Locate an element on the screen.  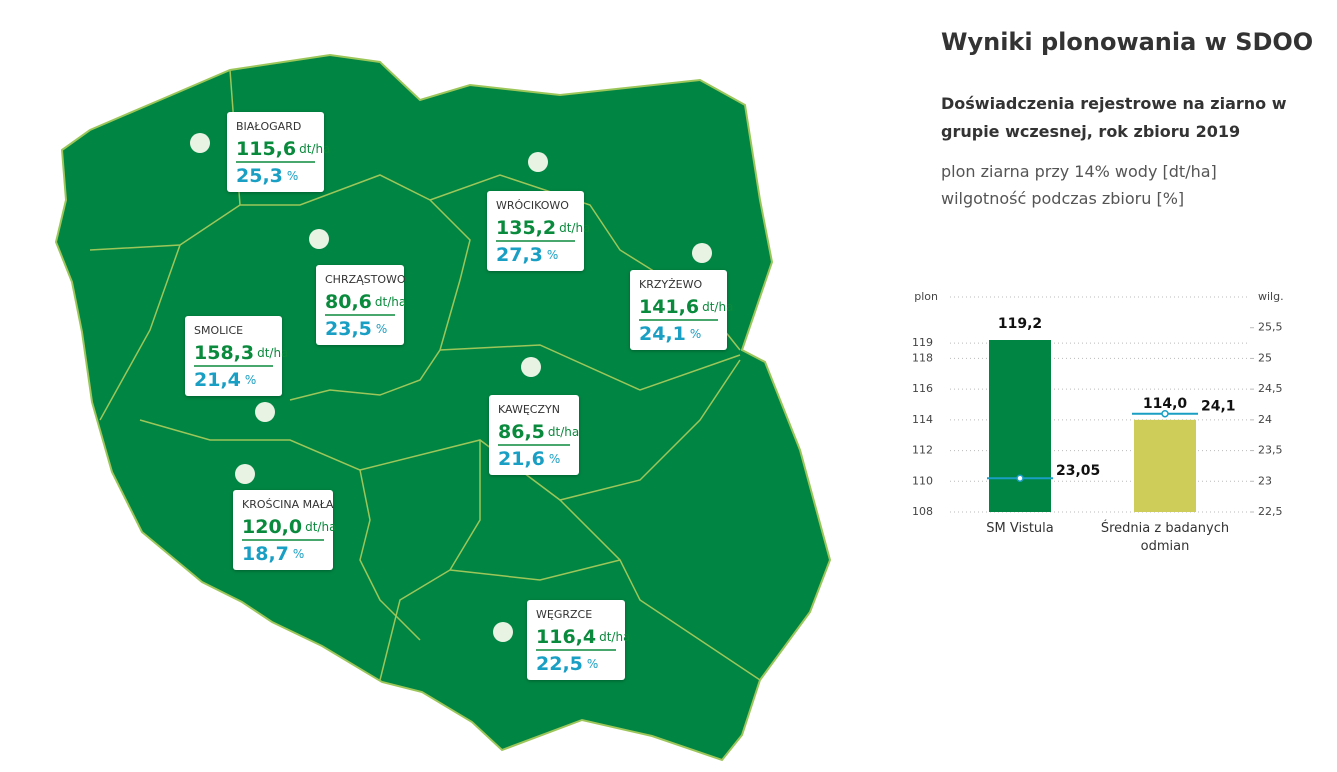
title: Wyniki plonowania w SDOO is located at coordinates (1127, 42).